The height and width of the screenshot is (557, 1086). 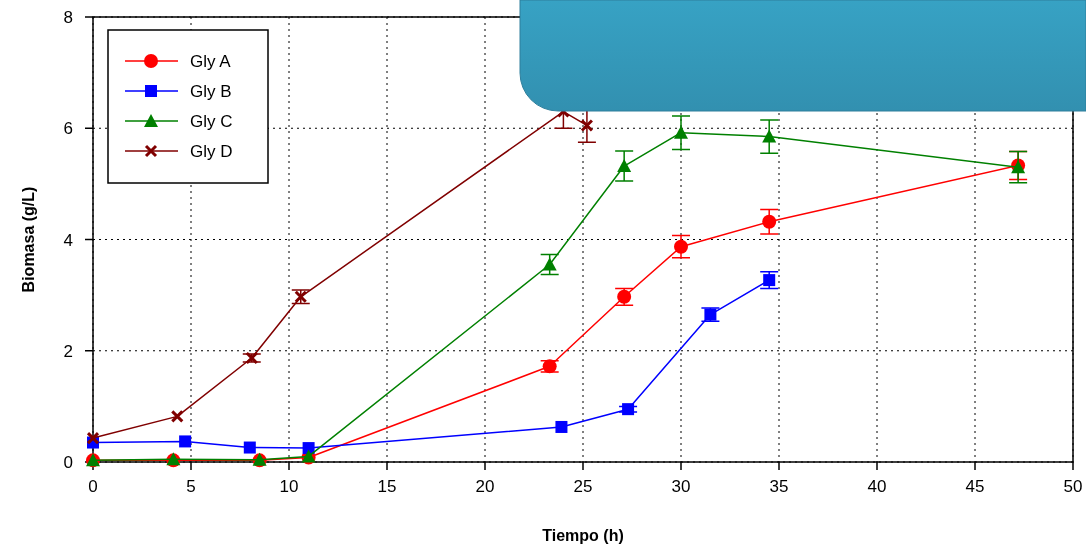 What do you see at coordinates (93, 486) in the screenshot?
I see `x-tick-label: 0` at bounding box center [93, 486].